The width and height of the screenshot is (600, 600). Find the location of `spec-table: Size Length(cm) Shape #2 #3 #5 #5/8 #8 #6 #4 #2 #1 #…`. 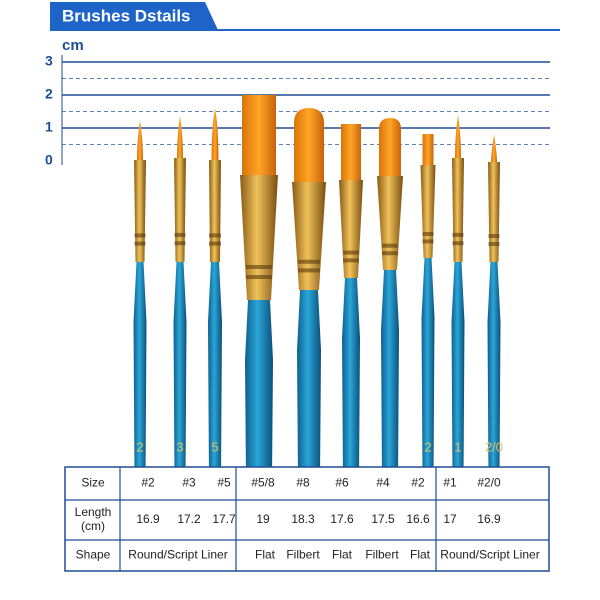

spec-table: Size Length(cm) Shape #2 #3 #5 #5/8 #8 #6 #4 #2 #1 #… is located at coordinates (307, 519).